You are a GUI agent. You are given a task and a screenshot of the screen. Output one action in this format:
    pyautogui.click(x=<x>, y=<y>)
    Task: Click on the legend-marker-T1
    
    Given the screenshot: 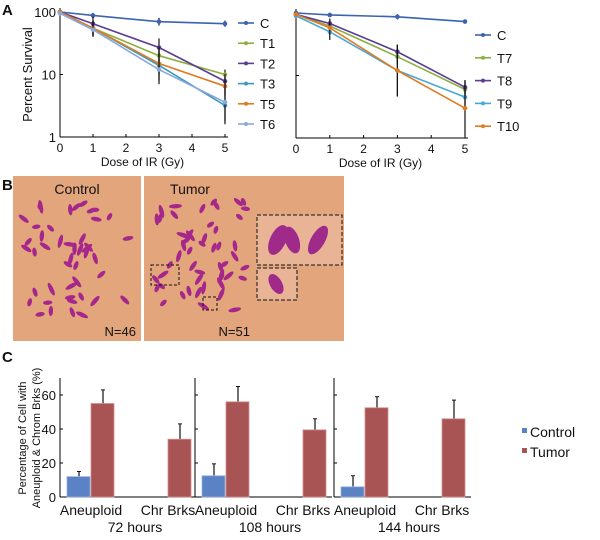 What is the action you would take?
    pyautogui.click(x=246, y=43)
    